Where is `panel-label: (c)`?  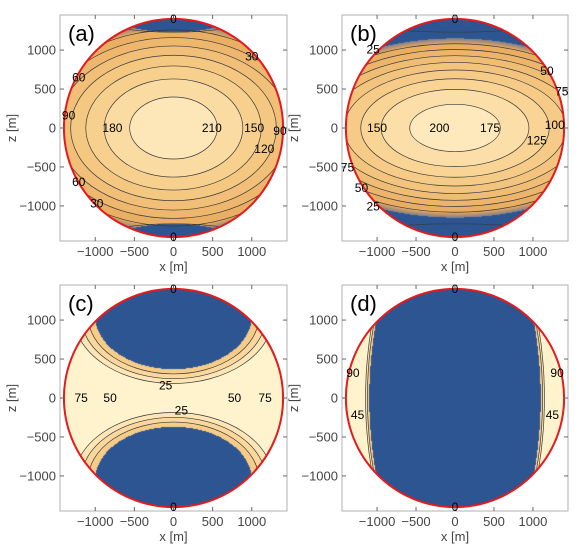
panel-label: (c) is located at coordinates (81, 303).